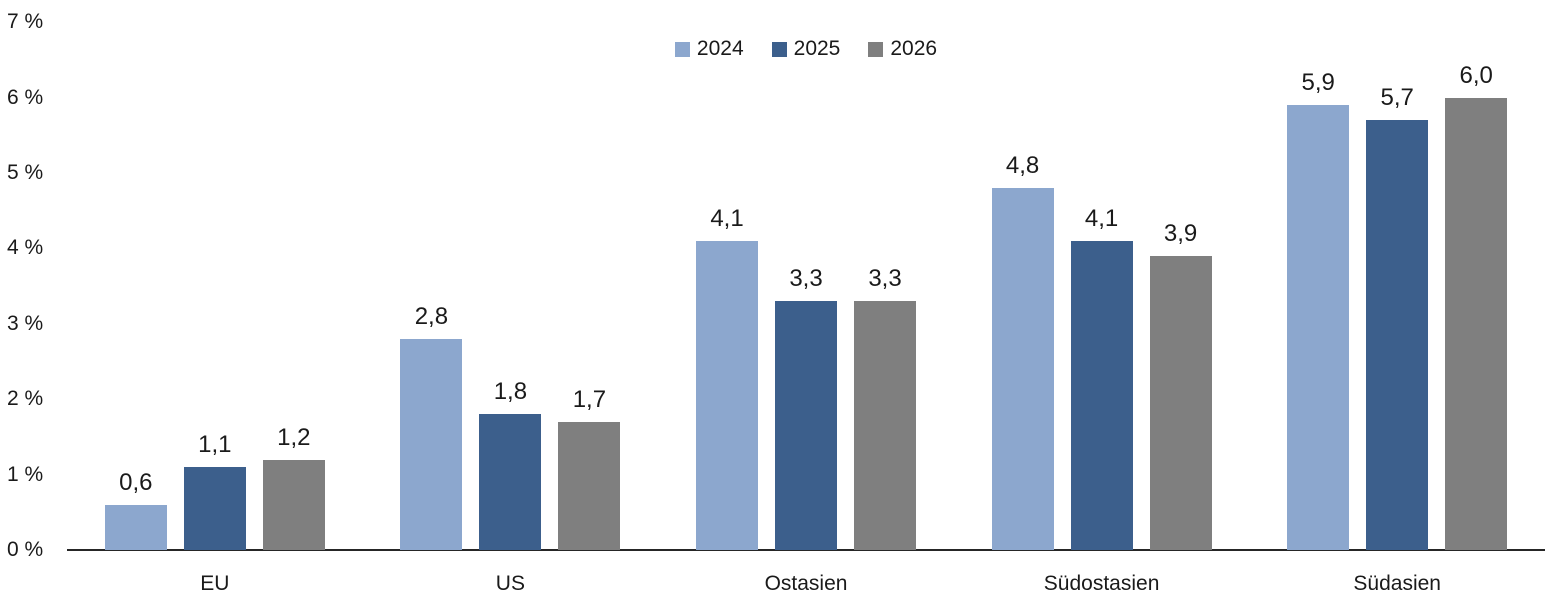 The height and width of the screenshot is (606, 1557). Describe the element at coordinates (25, 248) in the screenshot. I see `y-axis-tick-label: 4 %` at that location.